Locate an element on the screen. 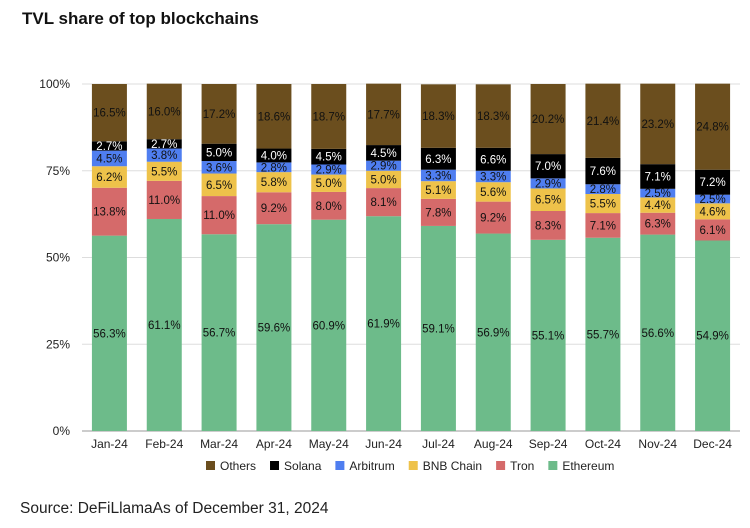 This screenshot has width=750, height=528. data-label: 20.2% is located at coordinates (548, 120).